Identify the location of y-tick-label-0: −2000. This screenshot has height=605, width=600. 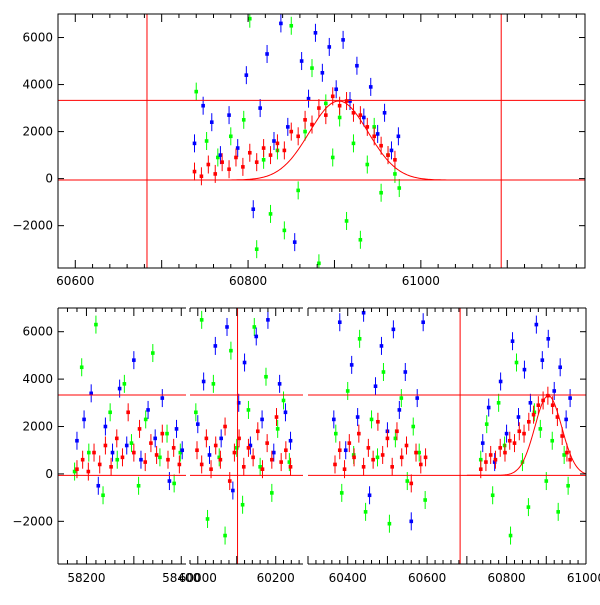
(32, 521).